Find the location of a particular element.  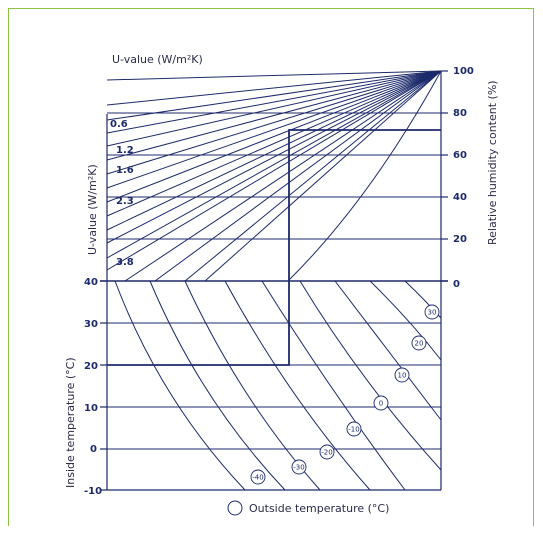

u-value-label-1.6: 1.6 is located at coordinates (125, 170).